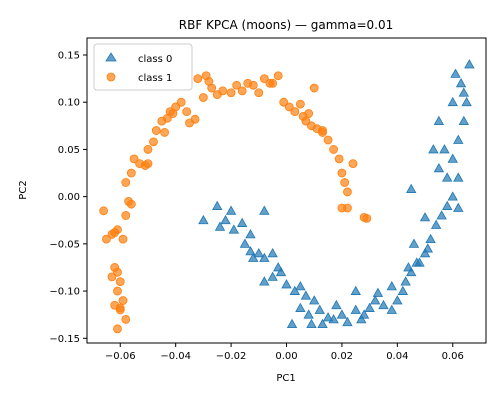  I want to click on y-tick-label: 0.00, so click(69, 197).